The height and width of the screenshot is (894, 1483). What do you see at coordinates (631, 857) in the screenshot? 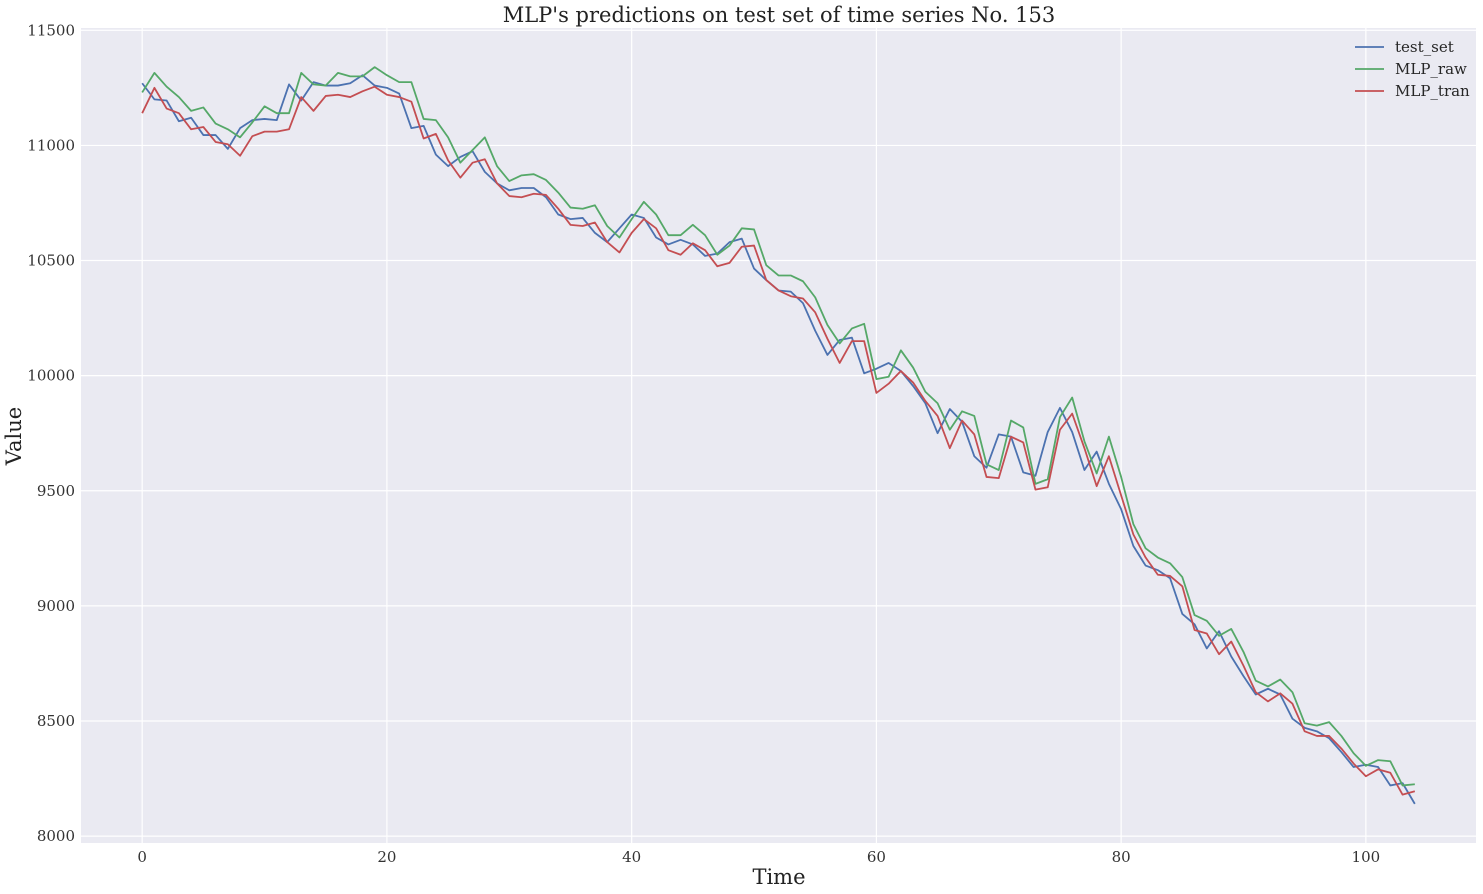
I see `x-tick-label: 40` at bounding box center [631, 857].